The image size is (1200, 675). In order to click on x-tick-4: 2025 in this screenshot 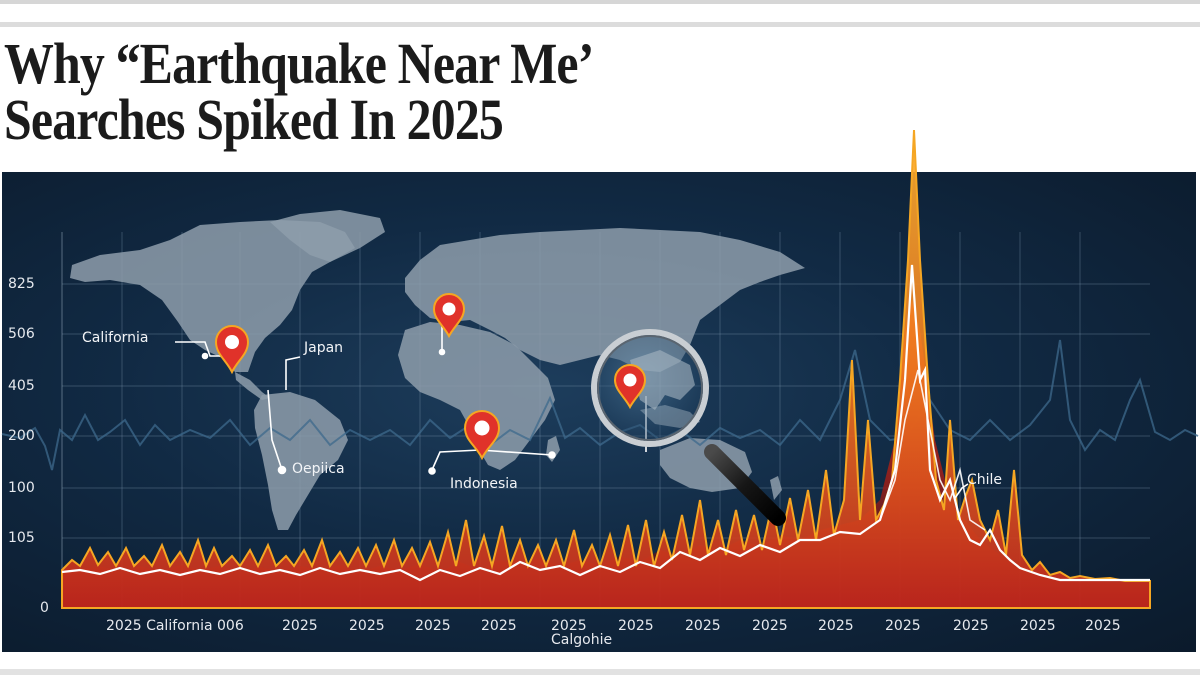, I will do `click(499, 626)`.